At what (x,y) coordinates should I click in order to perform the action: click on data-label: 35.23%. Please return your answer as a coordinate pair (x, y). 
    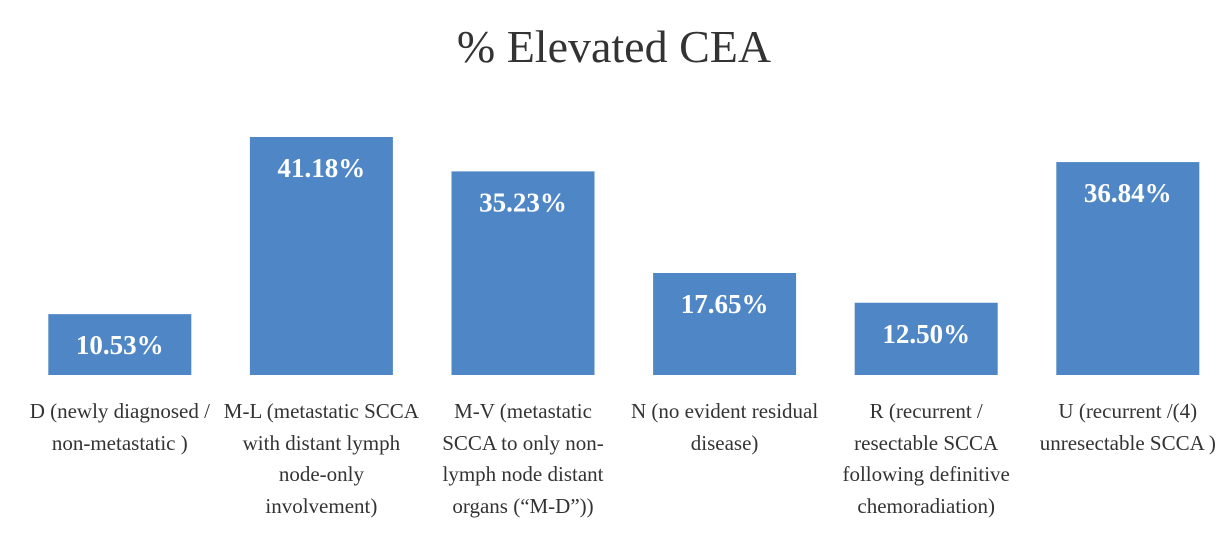
    Looking at the image, I should click on (523, 202).